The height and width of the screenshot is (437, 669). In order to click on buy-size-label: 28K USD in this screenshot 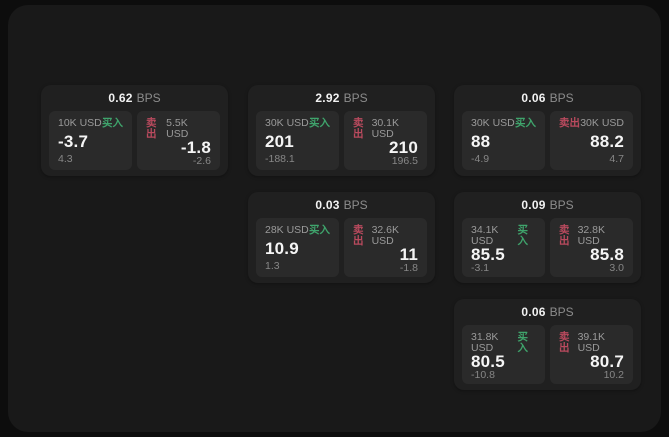, I will do `click(287, 230)`.